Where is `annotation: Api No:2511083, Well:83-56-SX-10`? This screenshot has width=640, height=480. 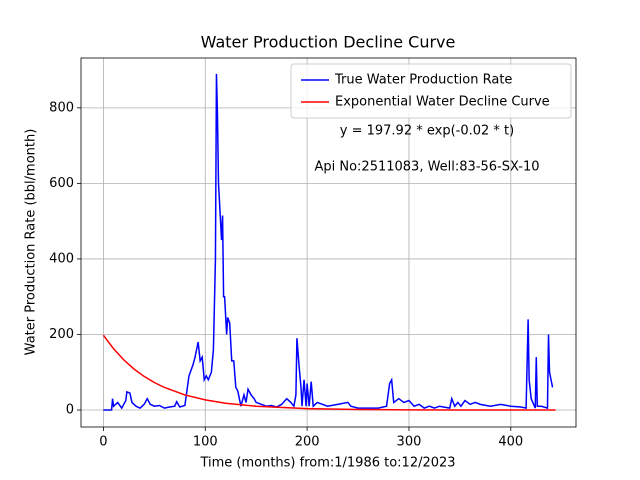
annotation: Api No:2511083, Well:83-56-SX-10 is located at coordinates (426, 167).